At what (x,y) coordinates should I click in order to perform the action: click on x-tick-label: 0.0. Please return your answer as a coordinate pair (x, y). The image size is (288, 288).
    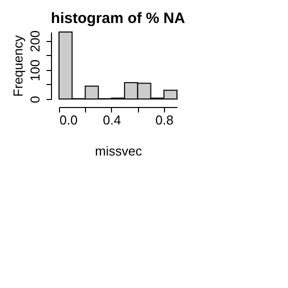
    Looking at the image, I should click on (69, 120).